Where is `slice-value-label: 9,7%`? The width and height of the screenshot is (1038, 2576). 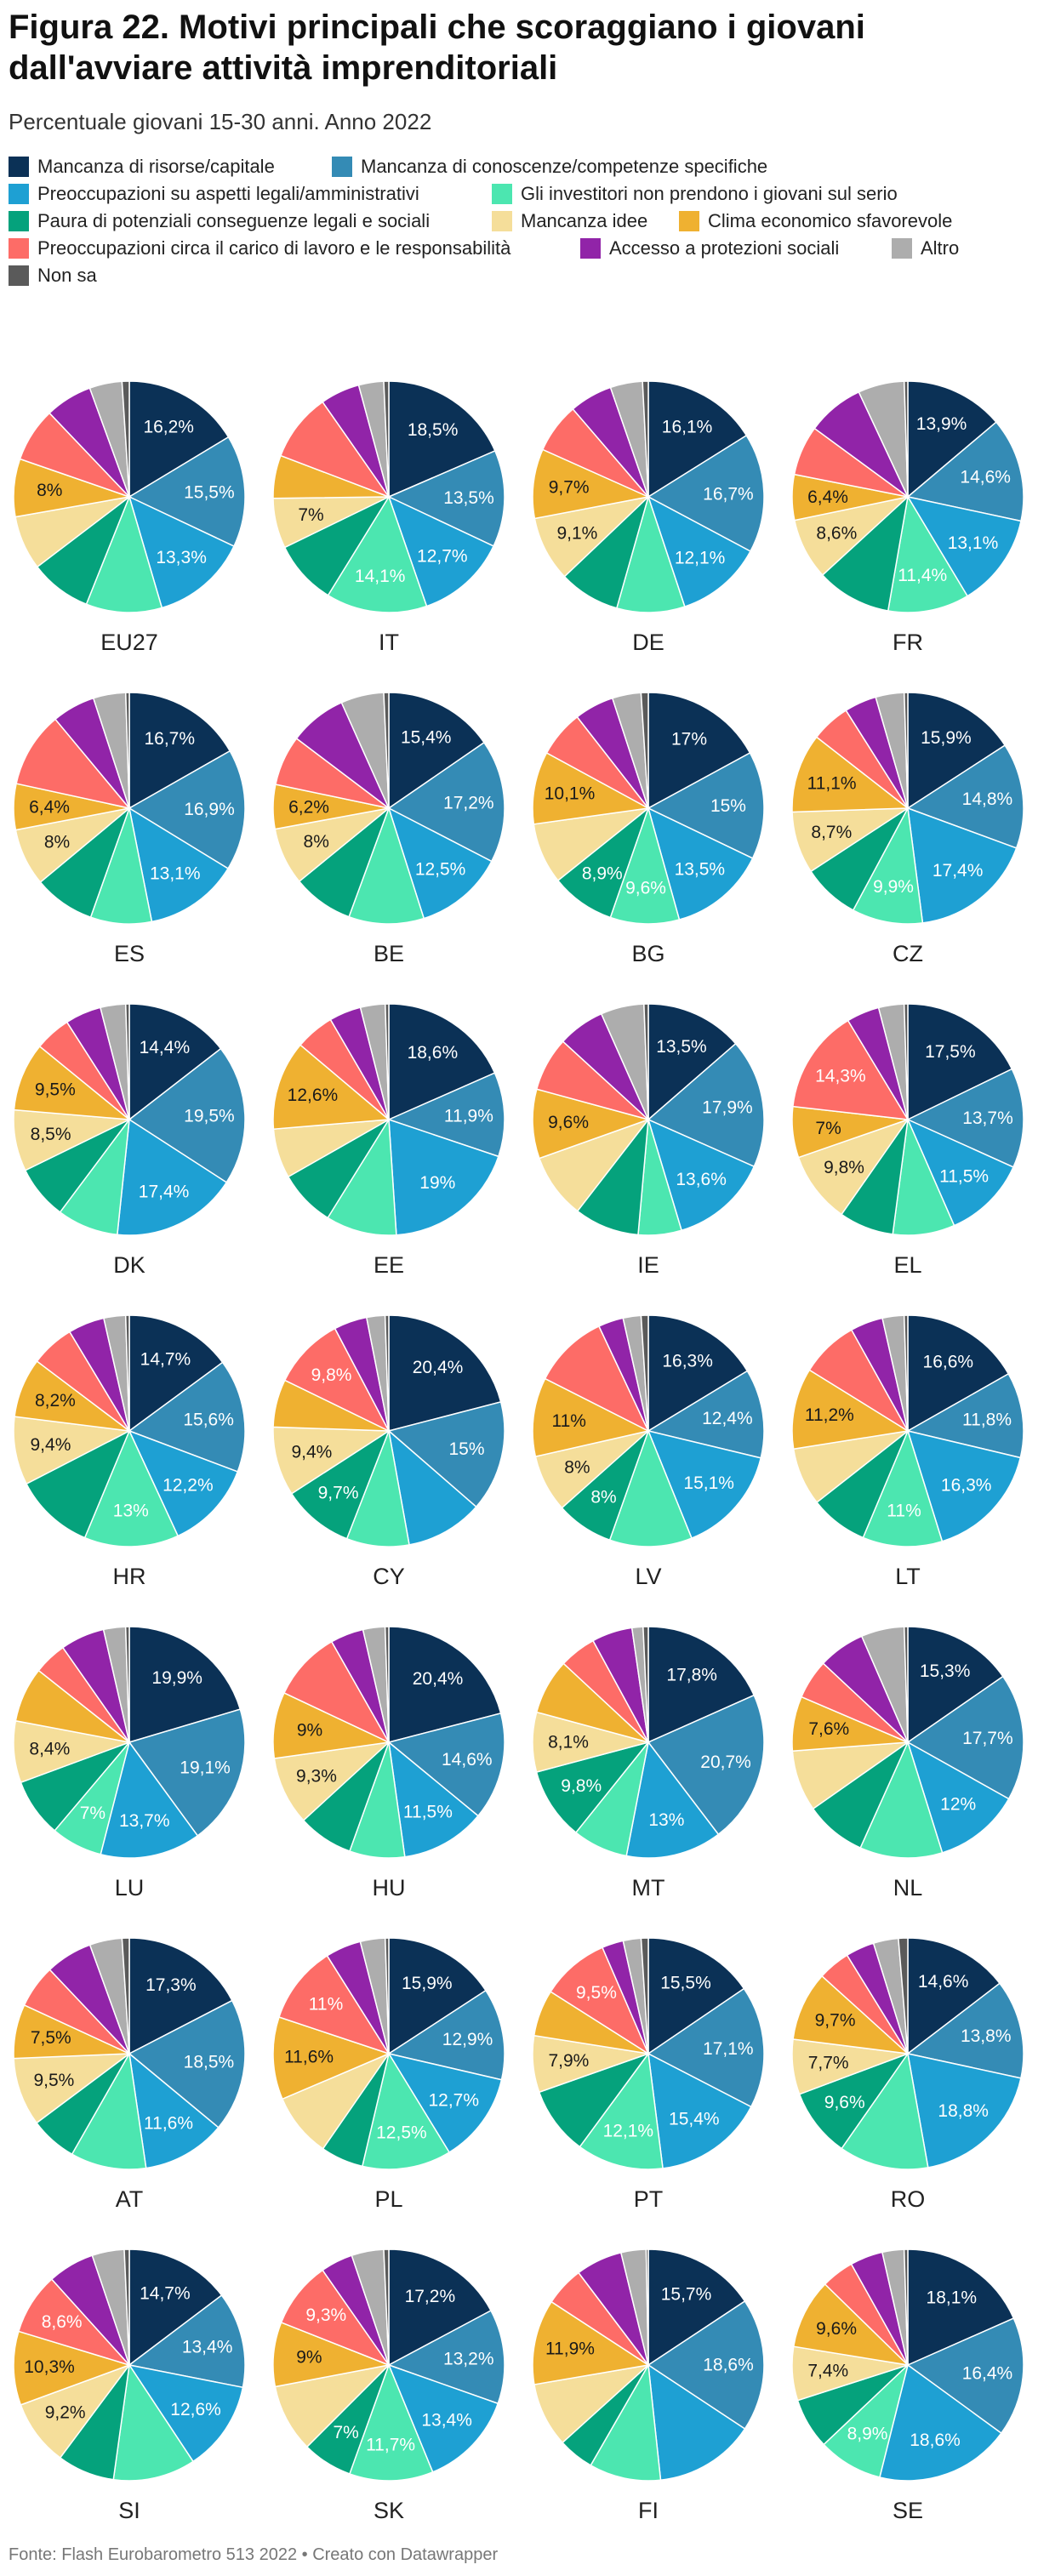 slice-value-label: 9,7% is located at coordinates (835, 2020).